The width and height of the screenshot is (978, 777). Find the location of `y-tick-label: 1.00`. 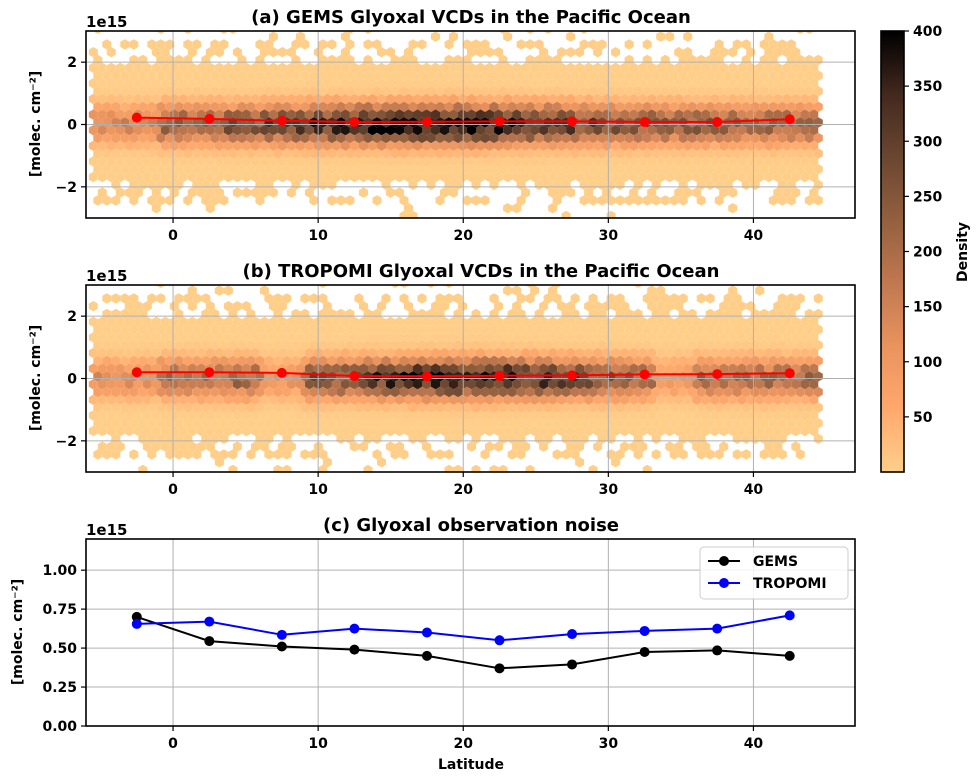

y-tick-label: 1.00 is located at coordinates (59, 571).